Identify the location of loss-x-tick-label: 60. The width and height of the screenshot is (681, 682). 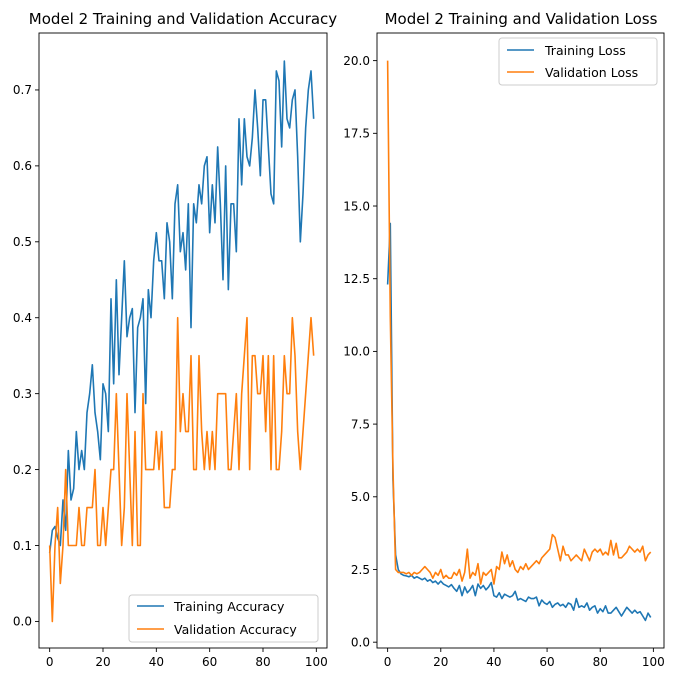
(546, 662).